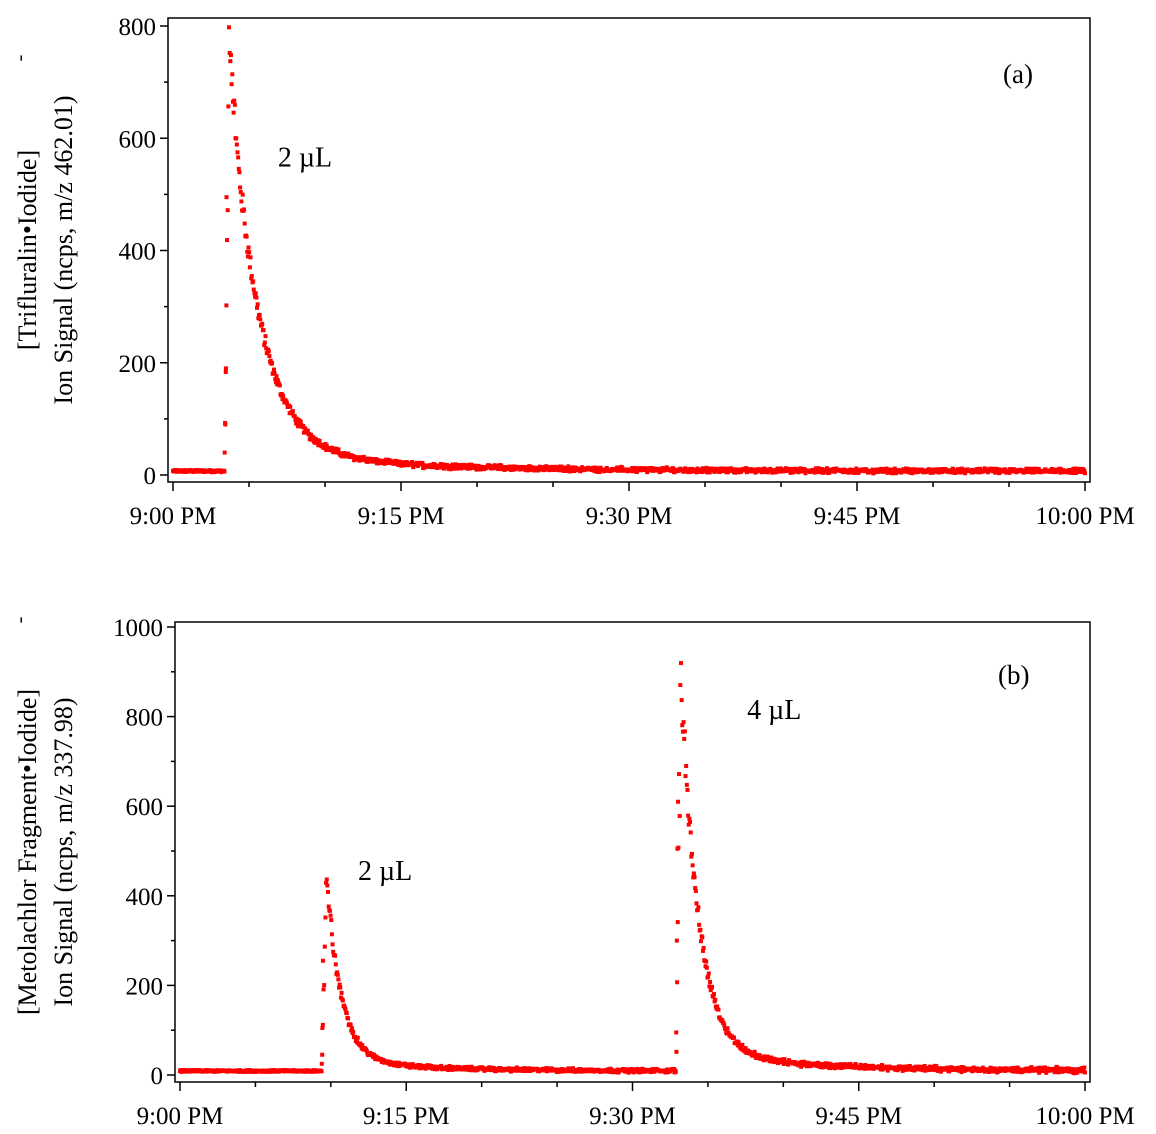 The image size is (1156, 1134). What do you see at coordinates (145, 807) in the screenshot?
I see `y-tick-label: 600` at bounding box center [145, 807].